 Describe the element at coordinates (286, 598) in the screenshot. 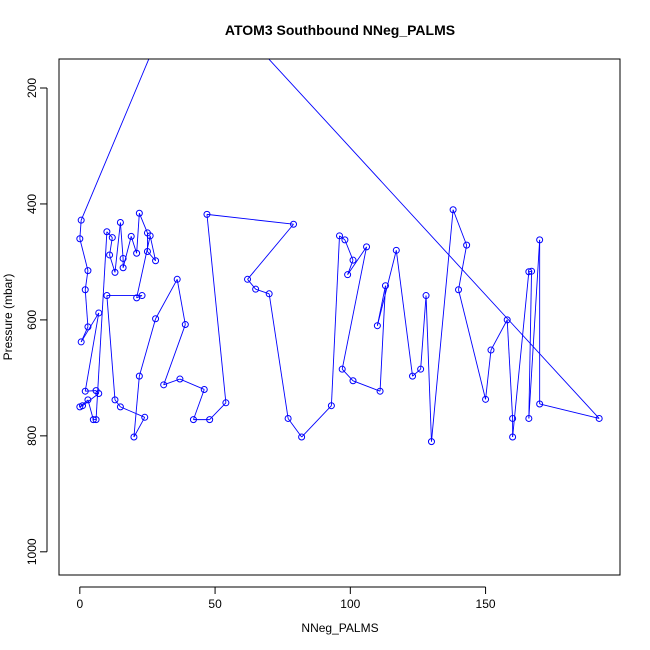

I see `x-axis: 0 50 100 150` at that location.